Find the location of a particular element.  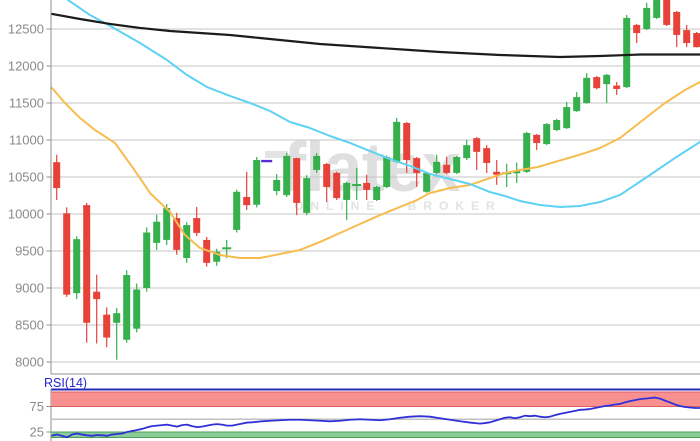

online-broker-watermark-text: ONLINE BROKER is located at coordinates (398, 206).